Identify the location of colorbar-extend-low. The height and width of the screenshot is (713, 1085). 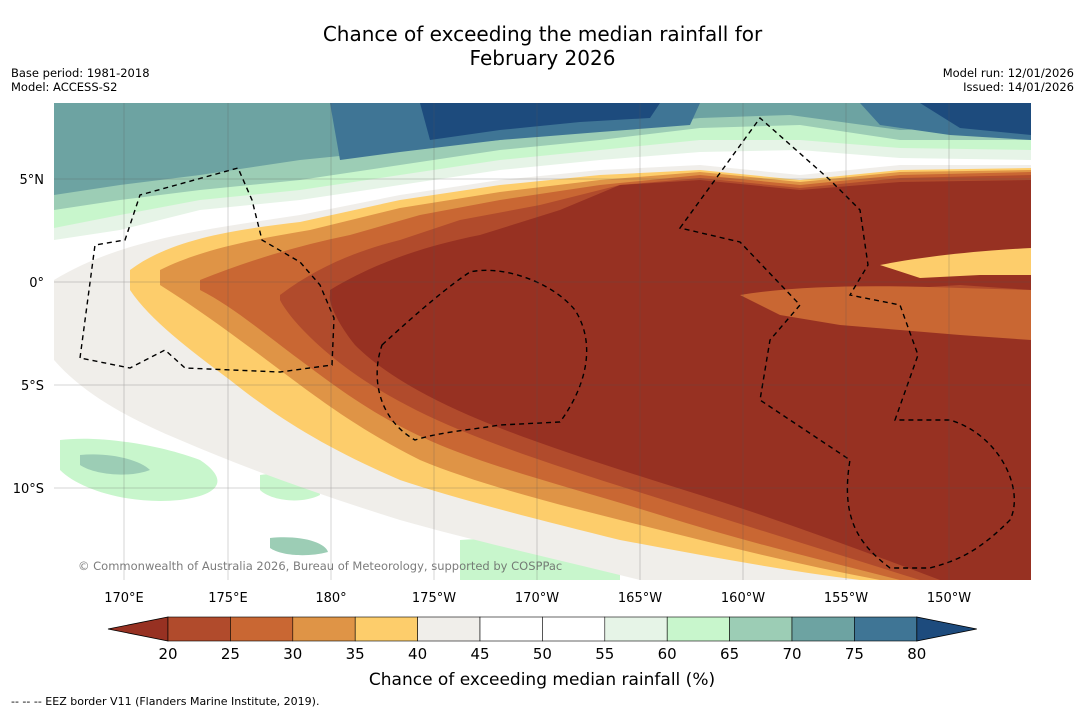
(138, 629).